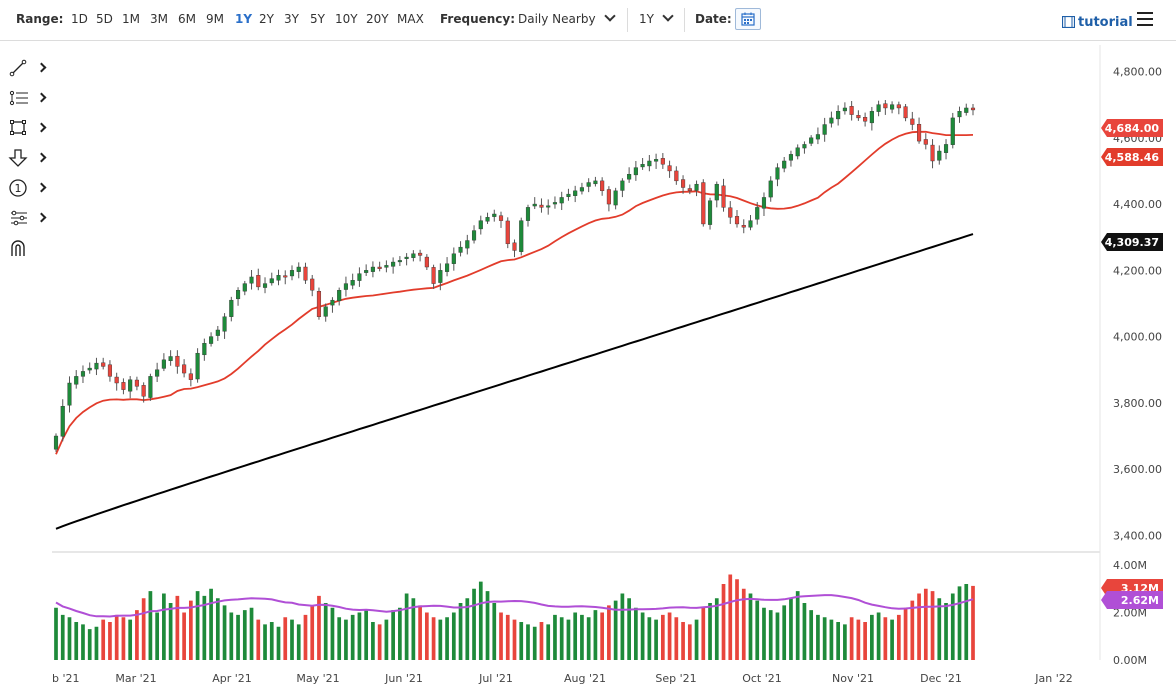  I want to click on arrow-tool, so click(28, 159).